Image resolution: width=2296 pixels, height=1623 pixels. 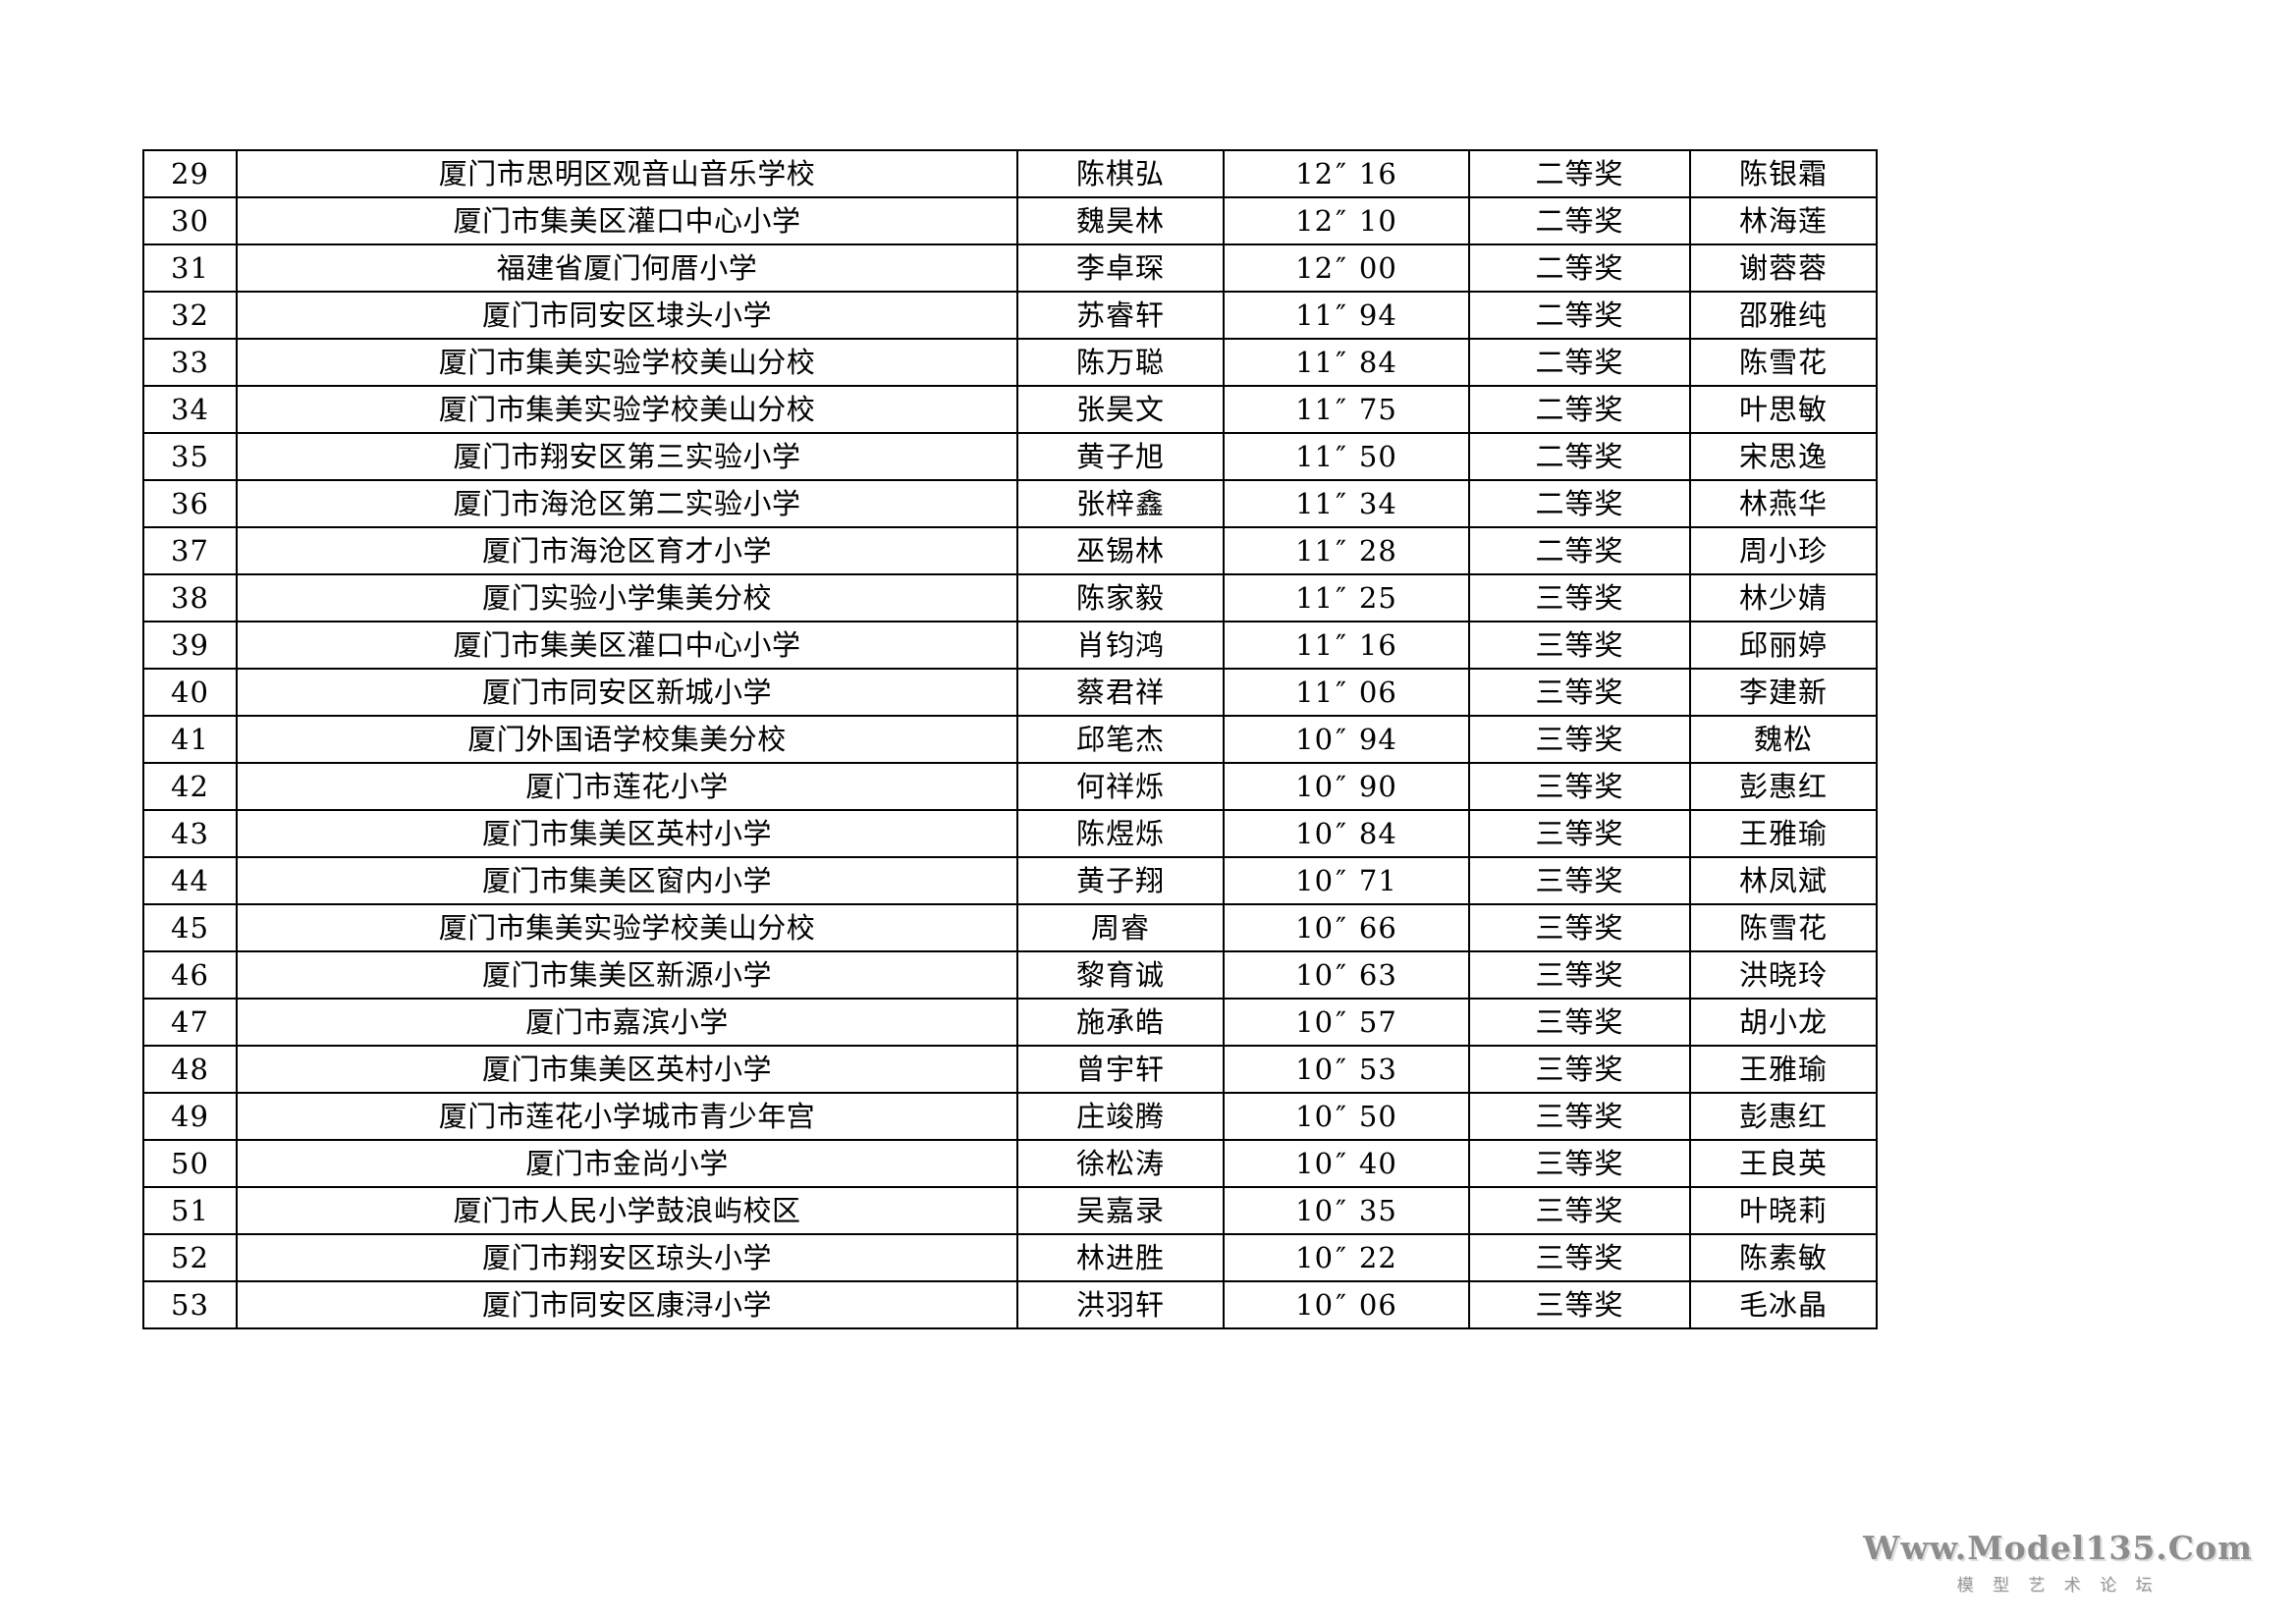 I want to click on cell-student-name: 张梓鑫, so click(x=1120, y=503).